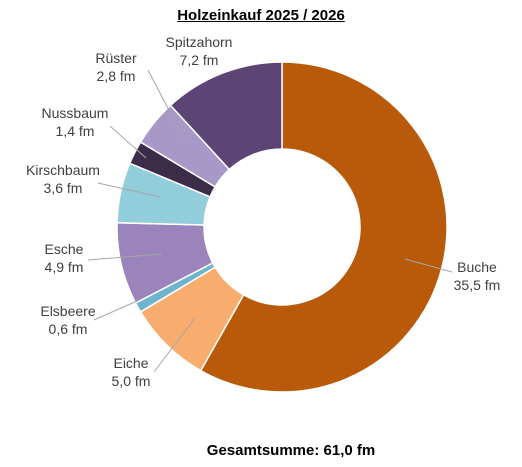 Image resolution: width=522 pixels, height=467 pixels. Describe the element at coordinates (116, 76) in the screenshot. I see `slice-value-ruster: 2,8 fm` at that location.